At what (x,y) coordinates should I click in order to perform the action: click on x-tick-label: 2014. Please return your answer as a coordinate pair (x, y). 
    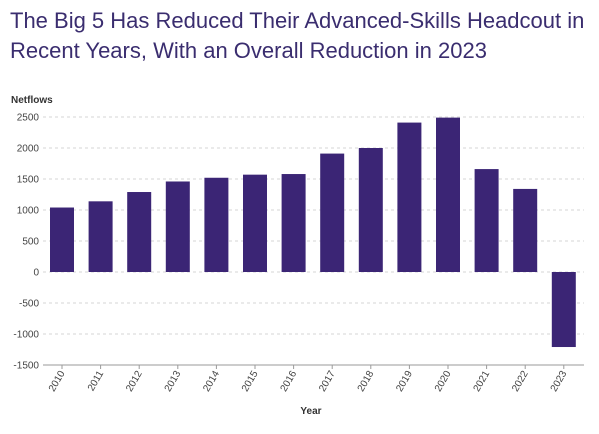
    Looking at the image, I should click on (211, 381).